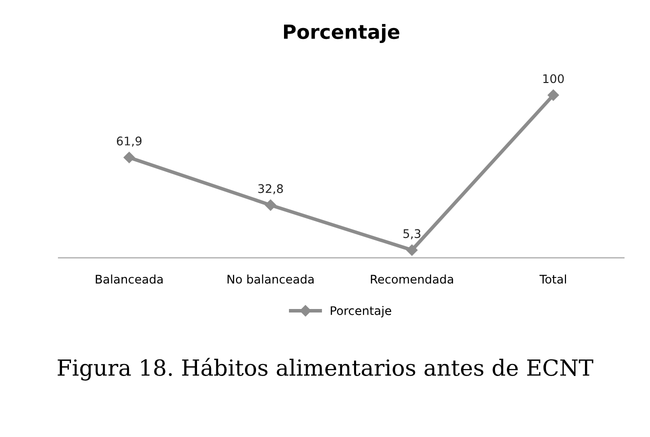  Describe the element at coordinates (129, 141) in the screenshot. I see `data-label: 61,9` at that location.